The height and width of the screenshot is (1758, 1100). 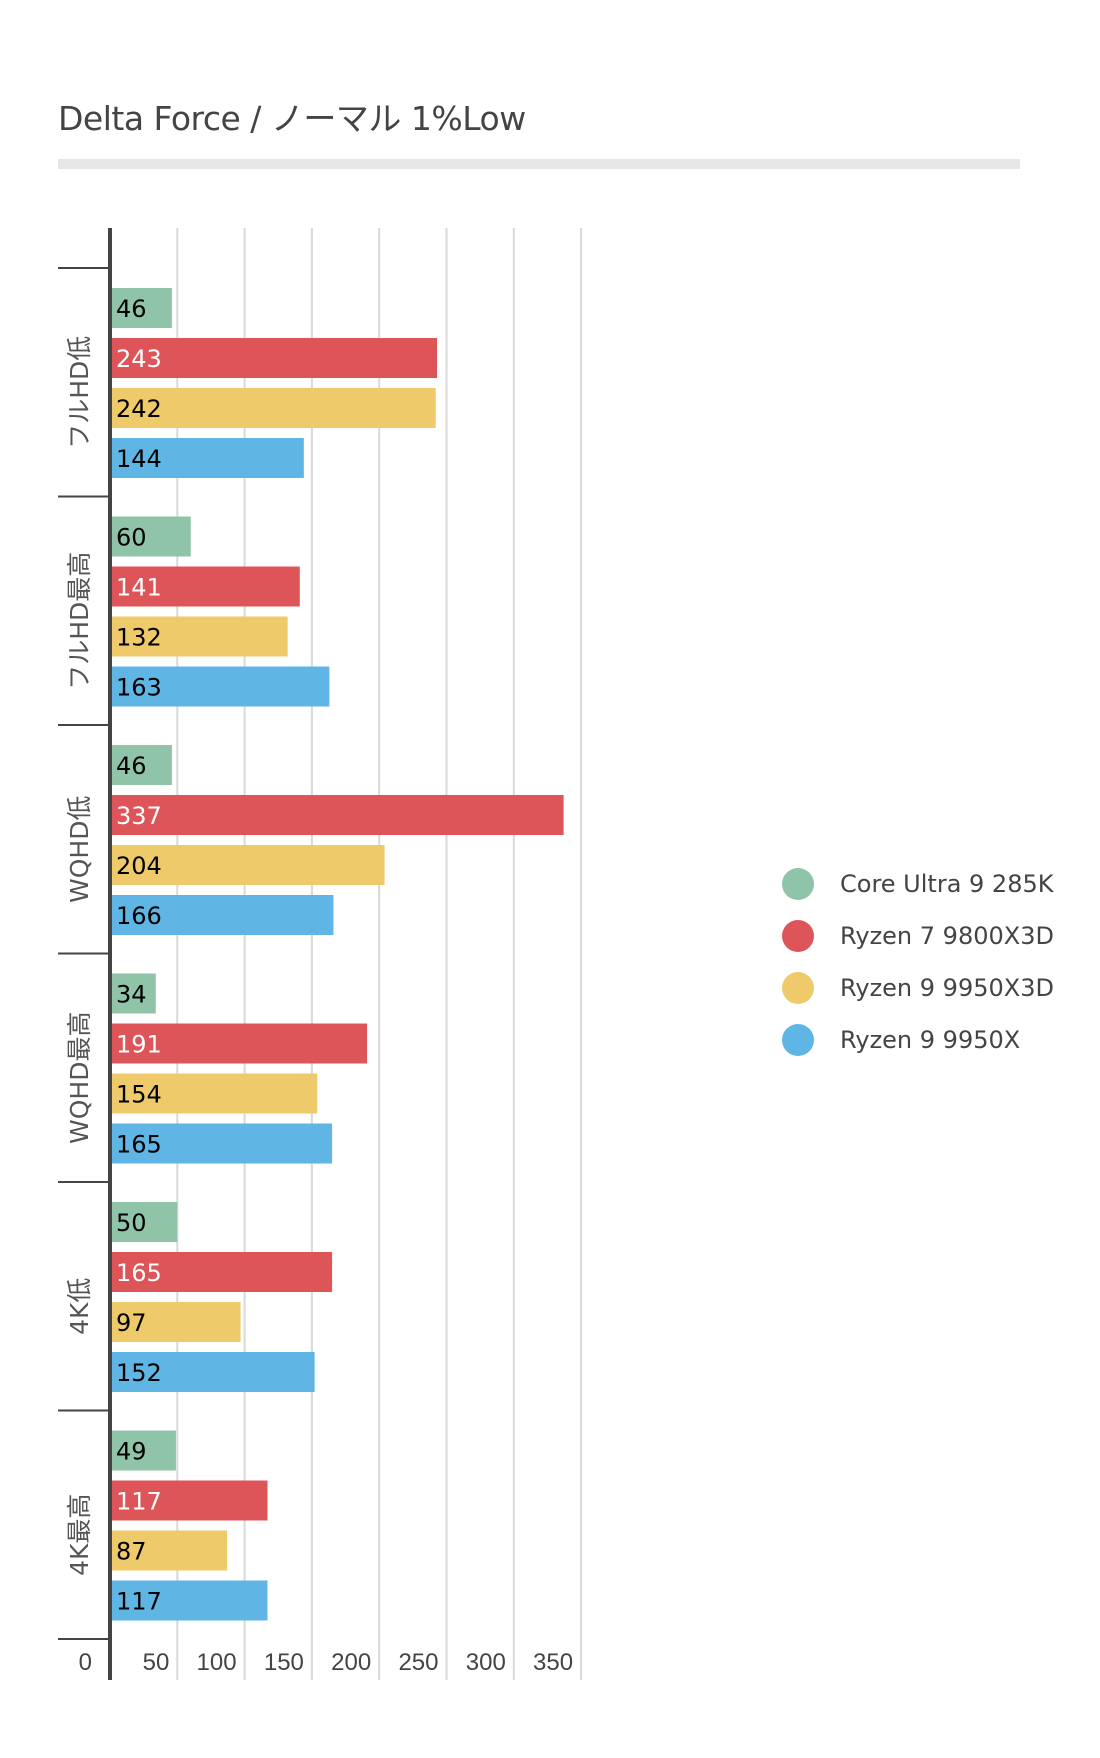 I want to click on legend-label: Ryzen 7 9800X3D, so click(x=947, y=936).